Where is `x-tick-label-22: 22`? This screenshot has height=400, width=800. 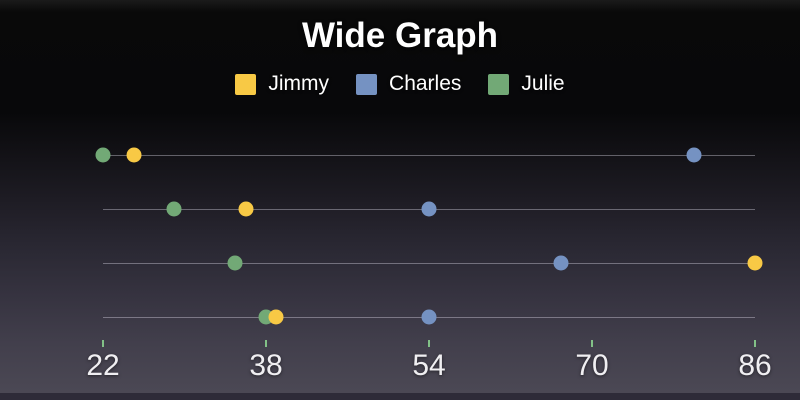
x-tick-label-22: 22 is located at coordinates (103, 365).